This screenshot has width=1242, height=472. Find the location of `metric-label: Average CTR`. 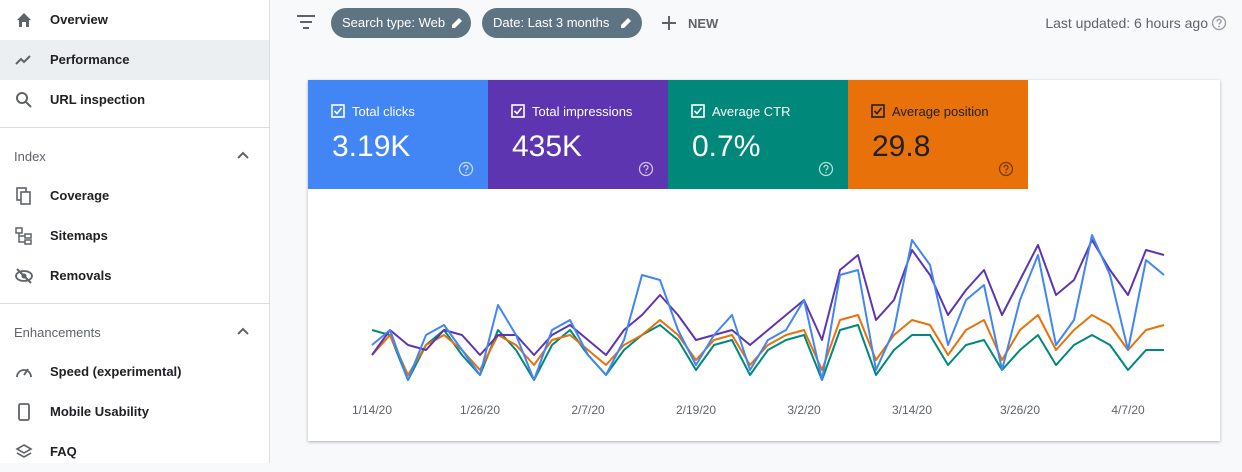

metric-label: Average CTR is located at coordinates (751, 111).